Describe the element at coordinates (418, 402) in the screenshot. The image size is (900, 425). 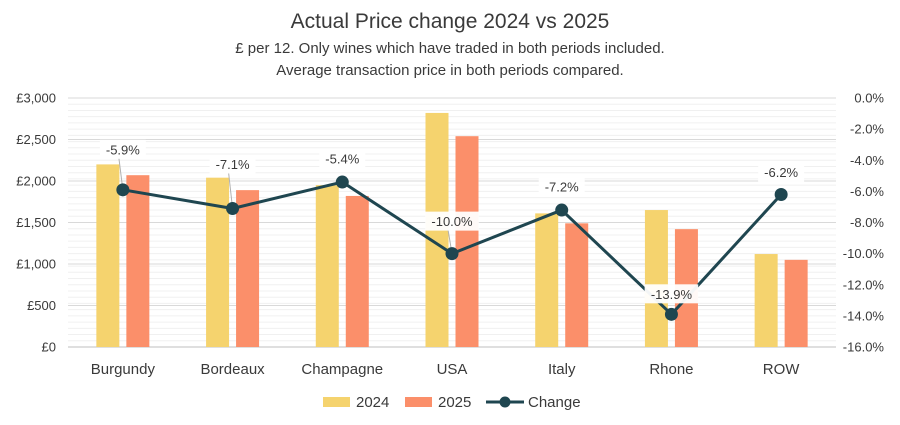
I see `legend-swatch-2025` at that location.